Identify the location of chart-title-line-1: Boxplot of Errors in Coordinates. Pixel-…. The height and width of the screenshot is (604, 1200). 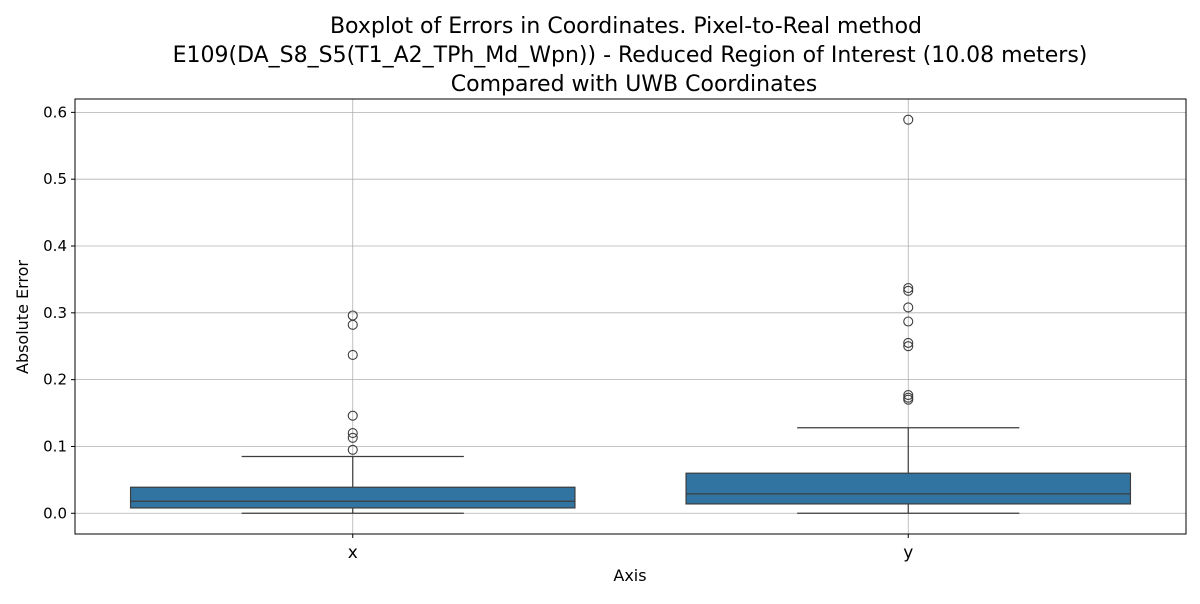
(626, 26).